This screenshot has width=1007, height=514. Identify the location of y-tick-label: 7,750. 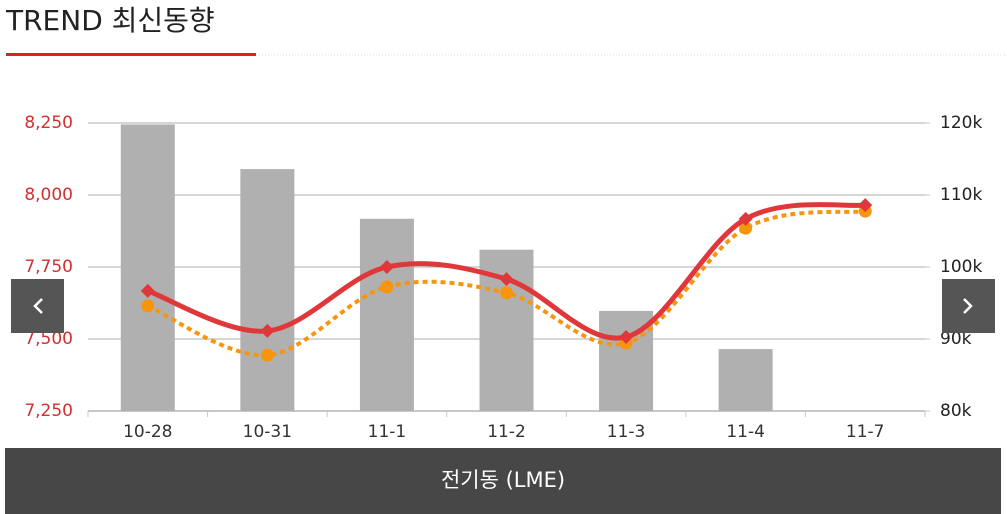
(48, 267).